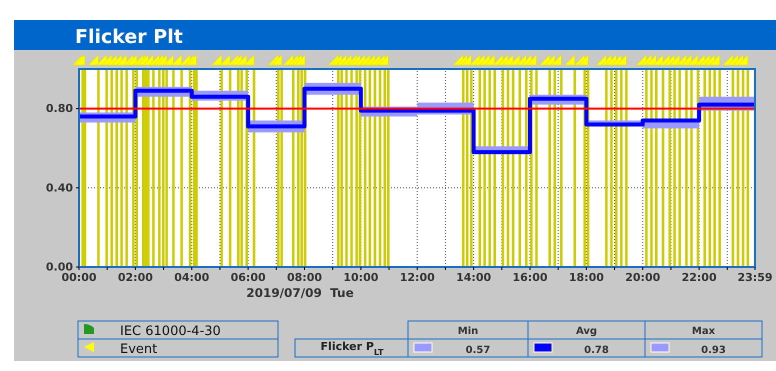 This screenshot has height=371, width=776. What do you see at coordinates (170, 331) in the screenshot?
I see `text: IEC 61000-4-30` at bounding box center [170, 331].